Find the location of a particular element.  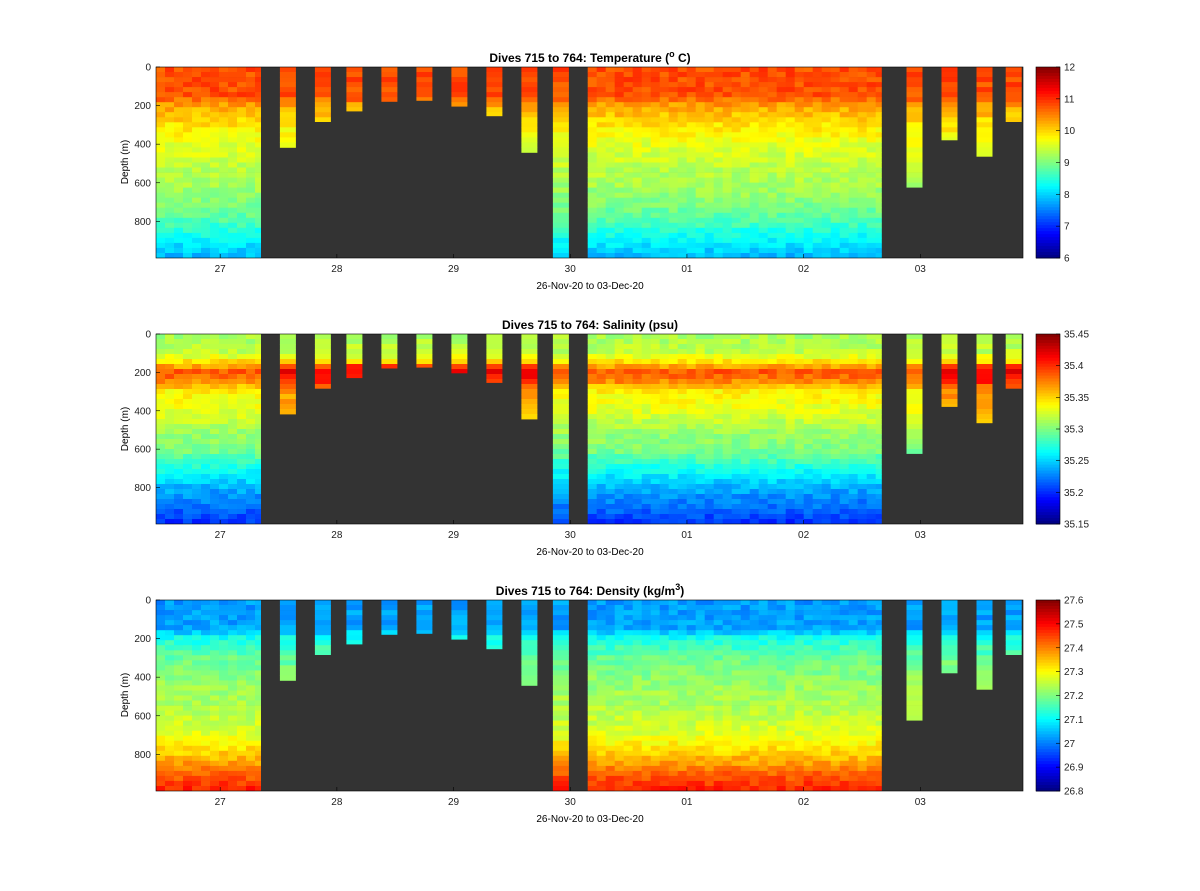

temperature-segment-column is located at coordinates (772, 162).